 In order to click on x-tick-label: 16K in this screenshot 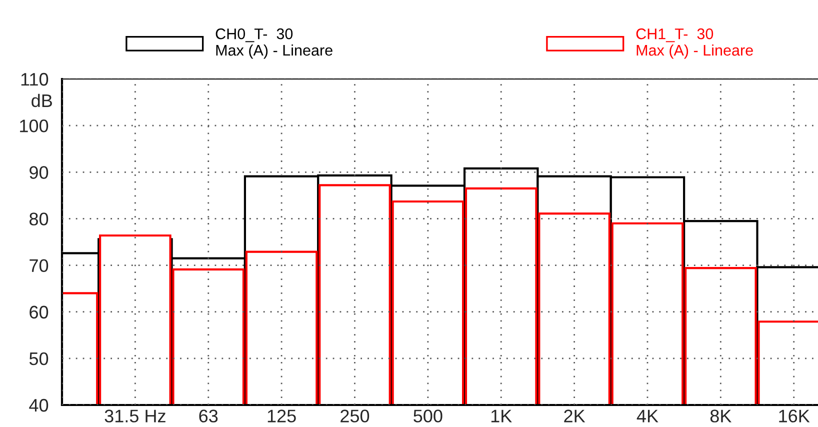, I will do `click(794, 416)`.